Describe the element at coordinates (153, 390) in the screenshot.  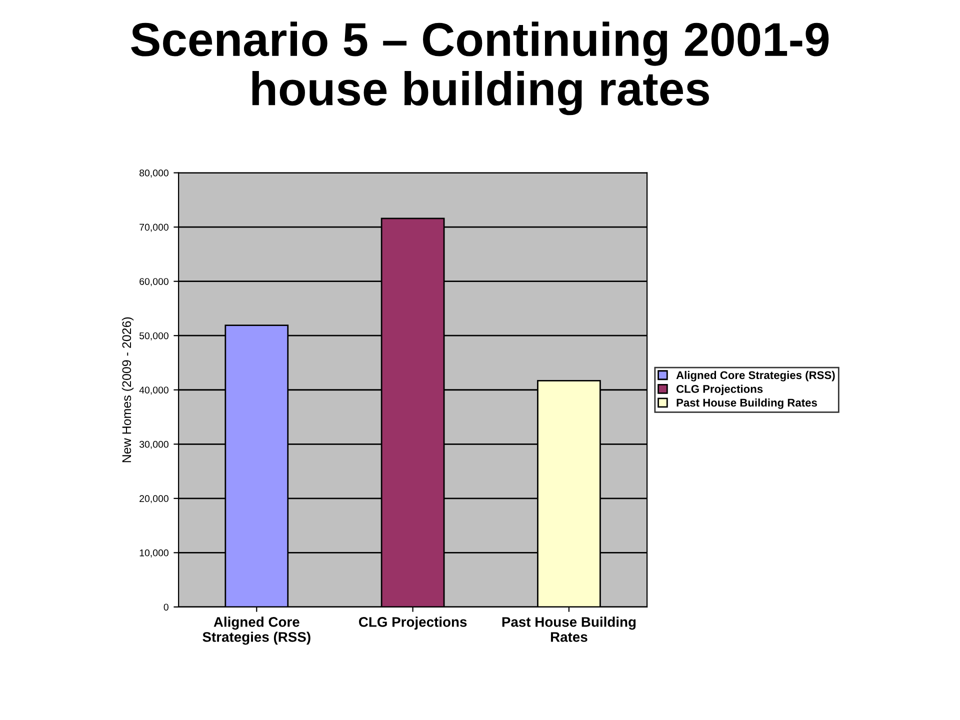
I see `y-tick-label: 40,000` at that location.